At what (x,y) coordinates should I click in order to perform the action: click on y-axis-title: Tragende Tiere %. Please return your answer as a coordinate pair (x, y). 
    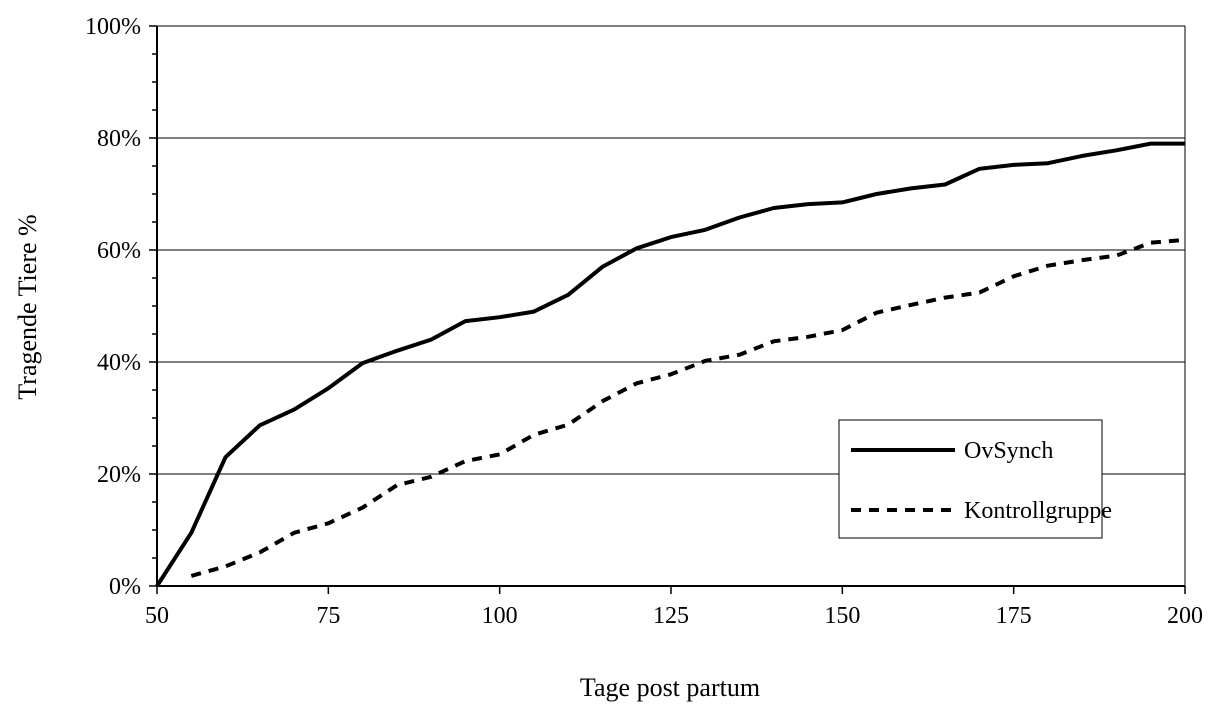
    Looking at the image, I should click on (27, 306).